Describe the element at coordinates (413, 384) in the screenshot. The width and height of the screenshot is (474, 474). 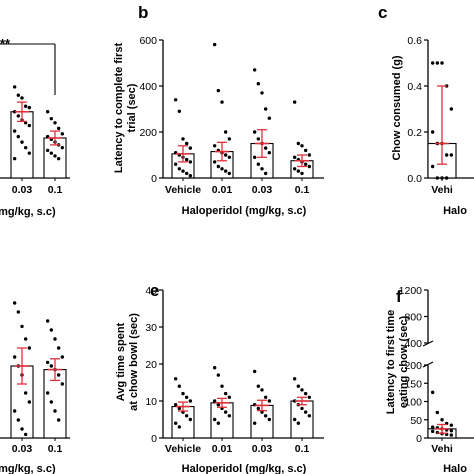
I see `y-tick-label: 150` at that location.